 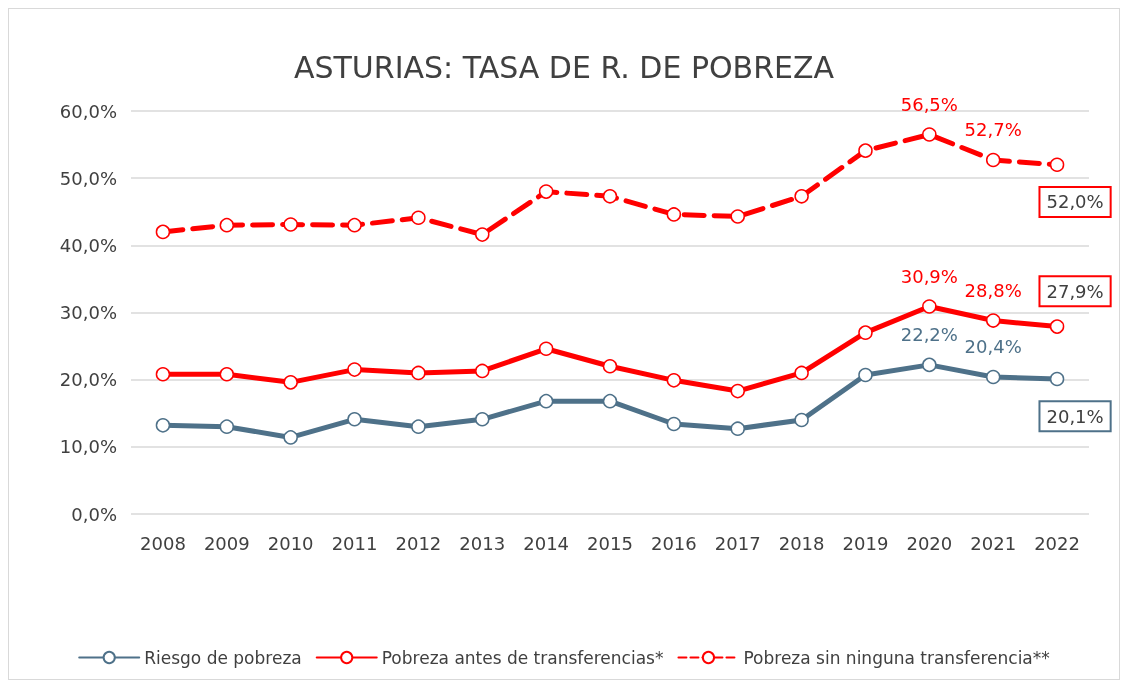 I want to click on x-tick-label: 2009, so click(x=226, y=543).